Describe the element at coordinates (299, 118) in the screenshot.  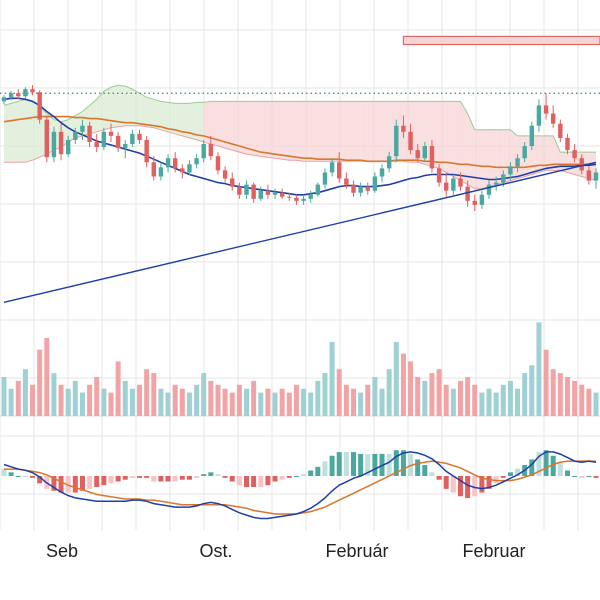
I see `cloud-span-a` at that location.